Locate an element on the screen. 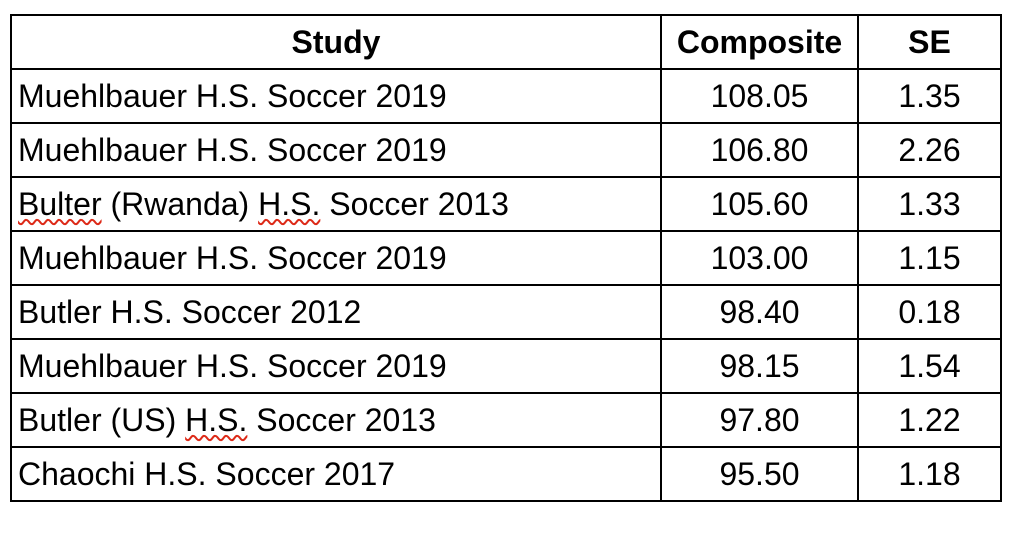 The width and height of the screenshot is (1016, 536). se-cell: 0.18 is located at coordinates (929, 312).